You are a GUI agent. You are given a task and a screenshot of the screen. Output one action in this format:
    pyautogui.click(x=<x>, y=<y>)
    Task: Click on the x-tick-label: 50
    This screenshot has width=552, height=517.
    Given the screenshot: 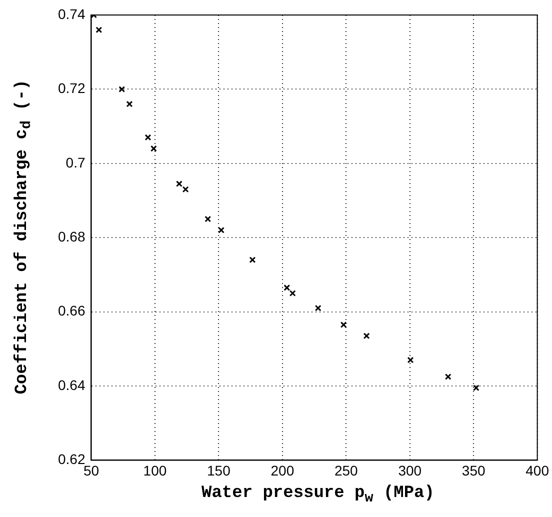 What is the action you would take?
    pyautogui.click(x=91, y=470)
    